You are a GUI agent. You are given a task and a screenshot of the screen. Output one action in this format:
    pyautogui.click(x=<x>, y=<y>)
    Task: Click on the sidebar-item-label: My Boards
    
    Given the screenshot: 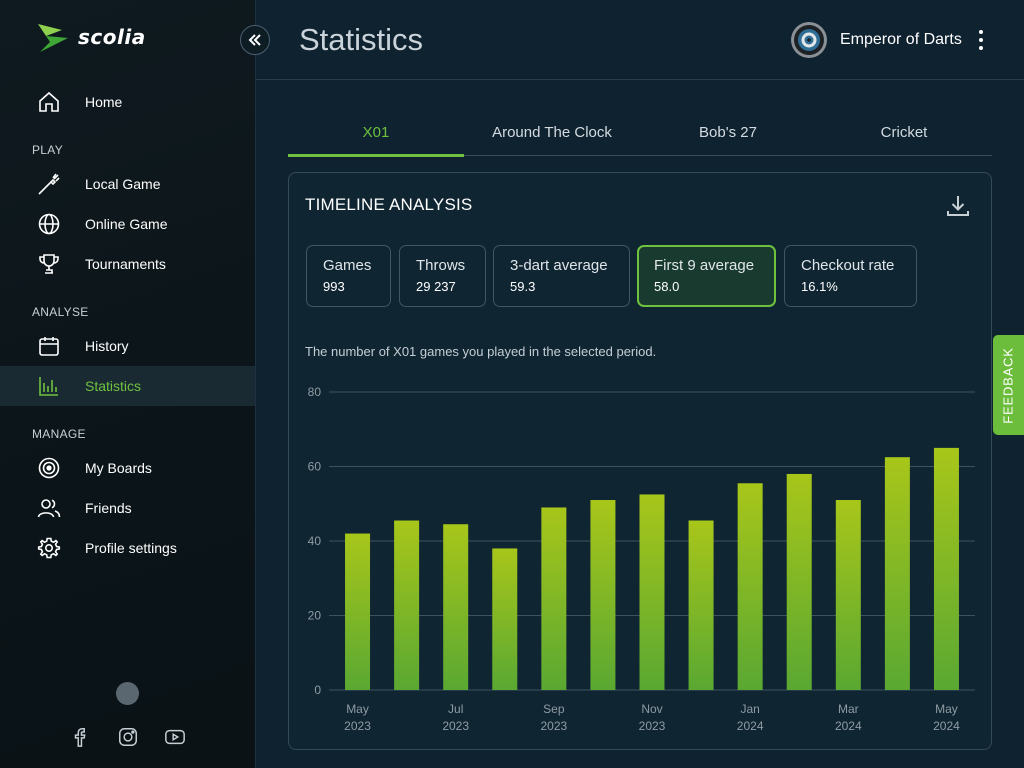 What is the action you would take?
    pyautogui.click(x=118, y=468)
    